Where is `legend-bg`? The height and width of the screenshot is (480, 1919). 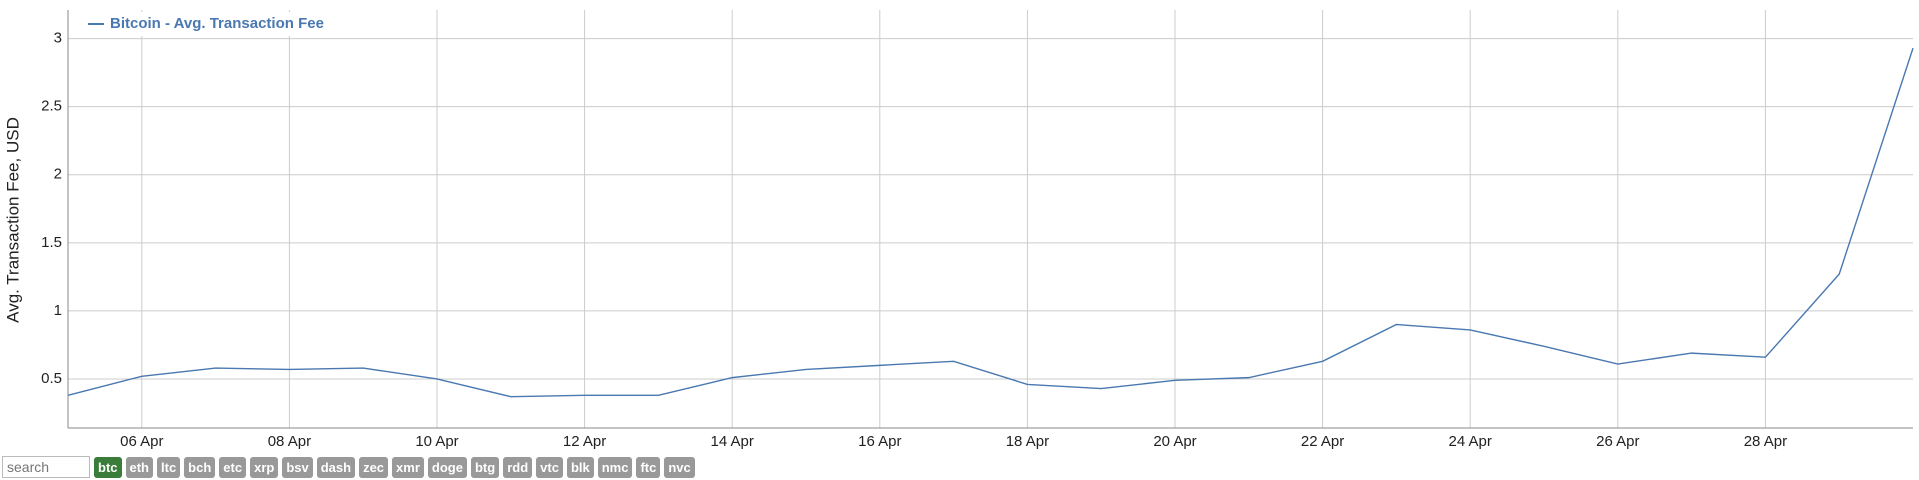
legend-bg is located at coordinates (222, 24).